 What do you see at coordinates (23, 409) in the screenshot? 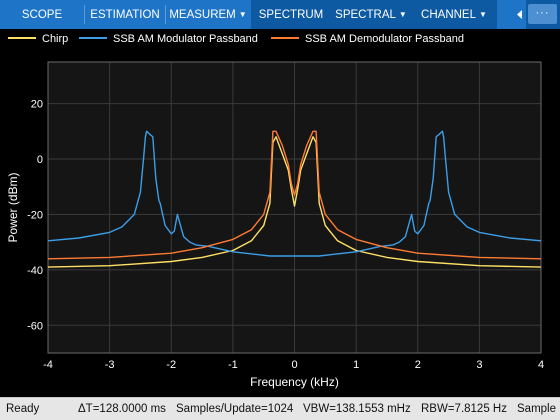
I see `status-state: Ready` at bounding box center [23, 409].